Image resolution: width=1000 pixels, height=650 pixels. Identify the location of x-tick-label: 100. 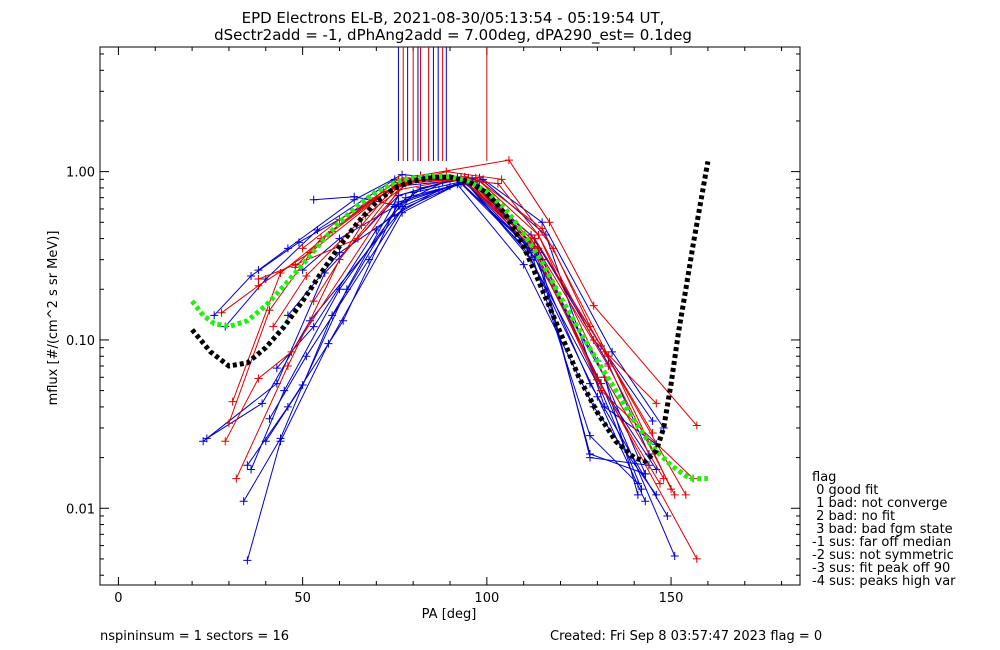
(486, 598).